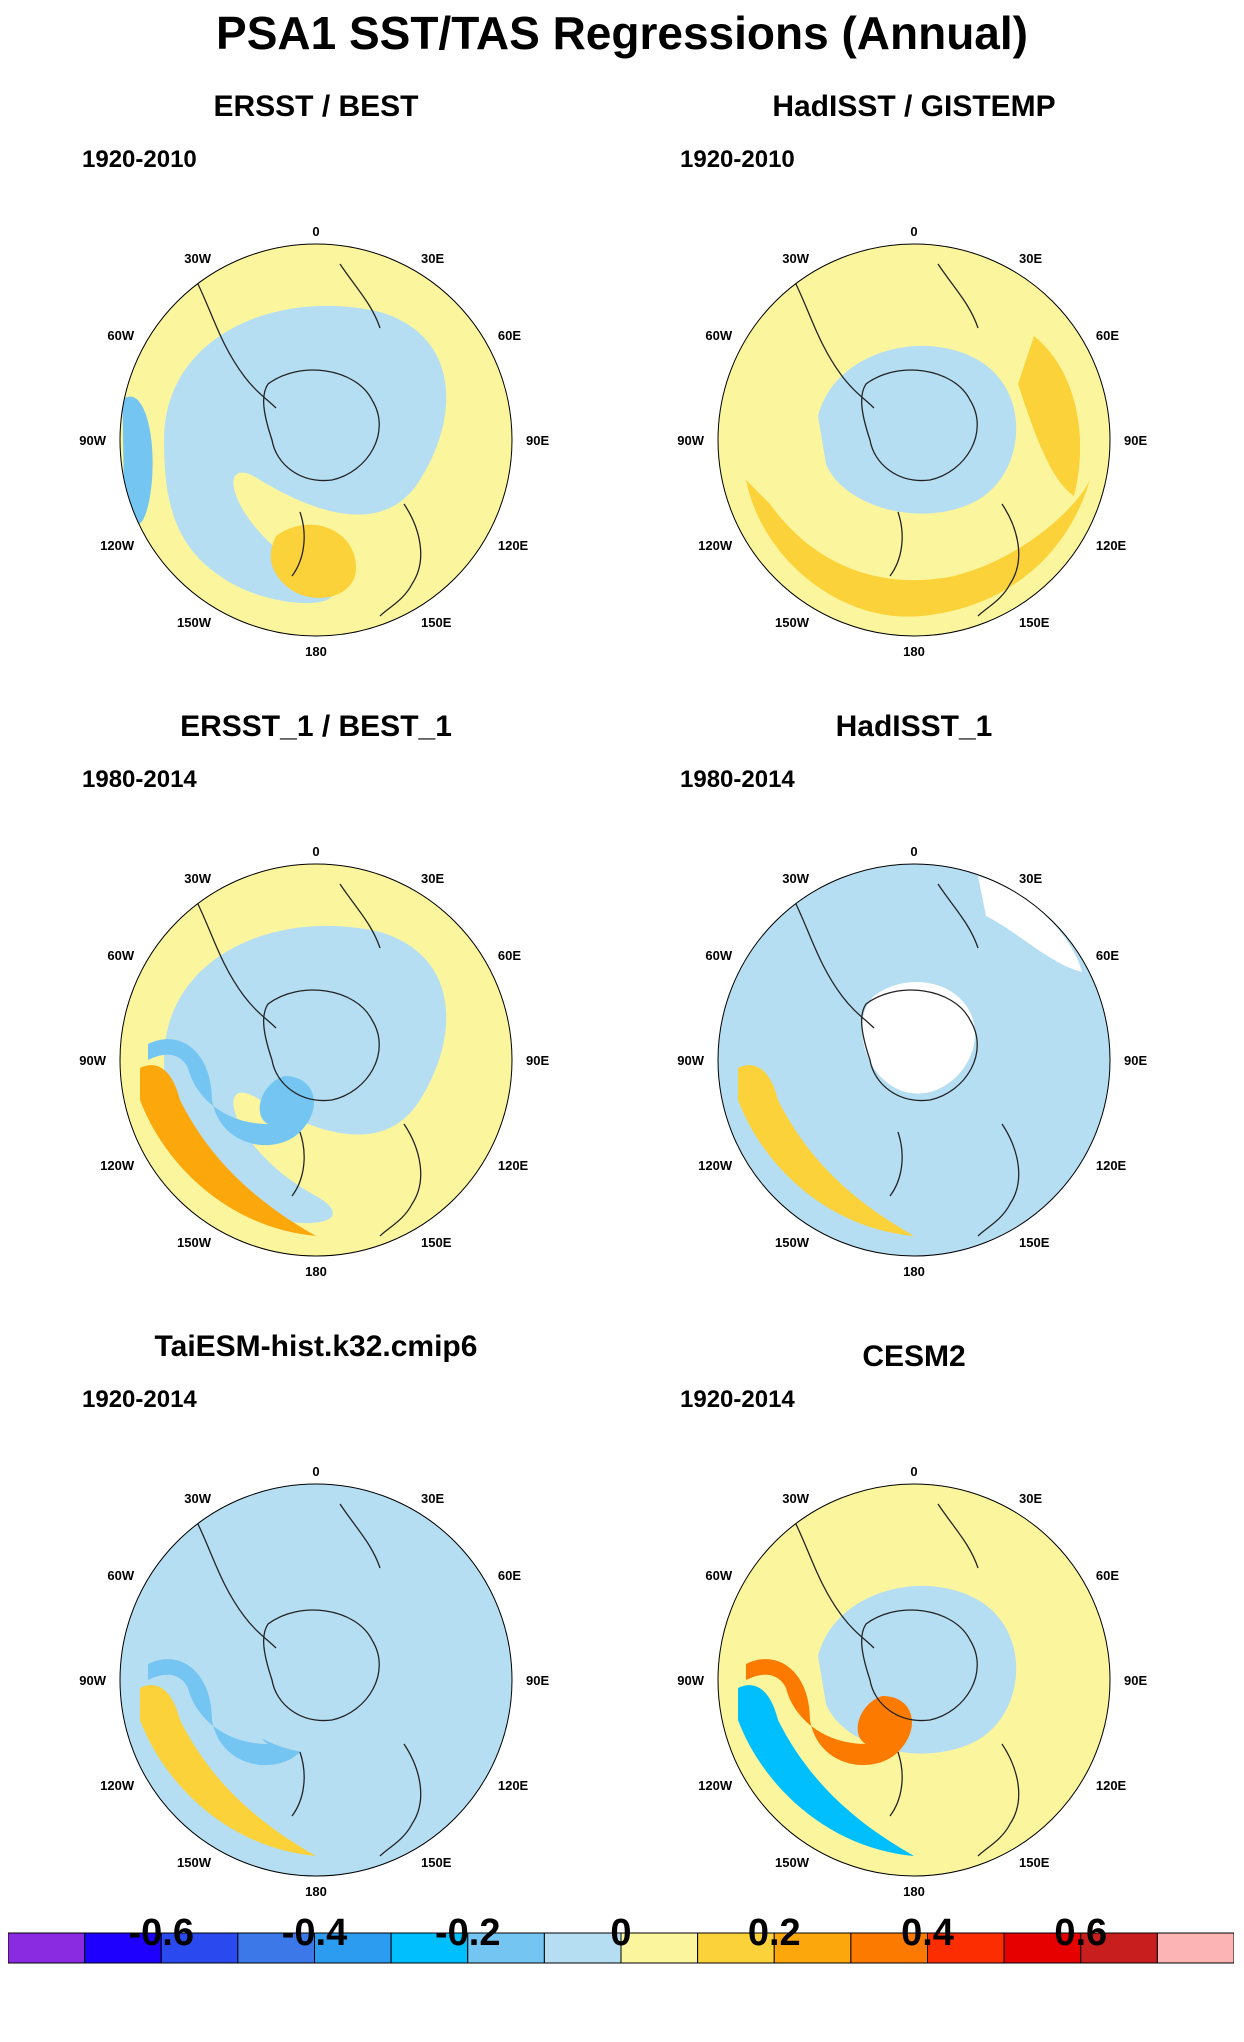 The image size is (1244, 2042). Describe the element at coordinates (774, 1933) in the screenshot. I see `colorbar-tick-label: 0.2` at that location.